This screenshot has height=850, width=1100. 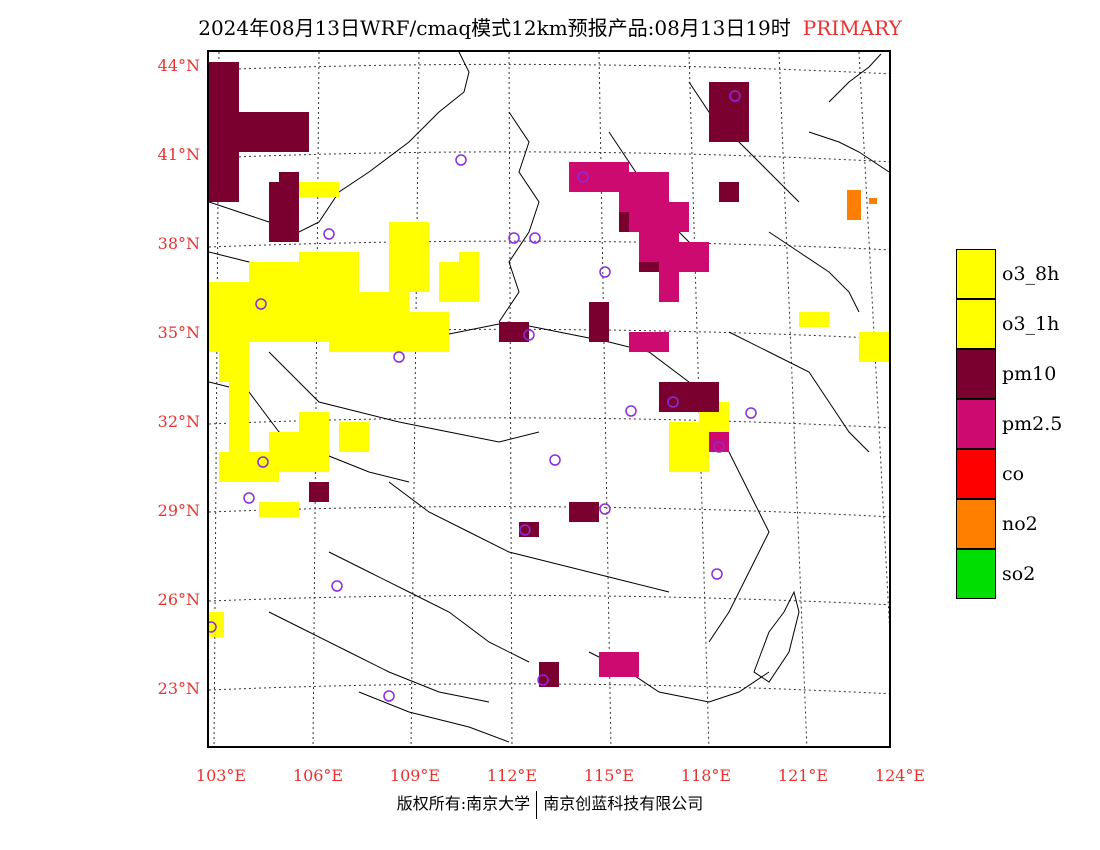 What do you see at coordinates (900, 775) in the screenshot?
I see `lon-label-124: 124°E` at bounding box center [900, 775].